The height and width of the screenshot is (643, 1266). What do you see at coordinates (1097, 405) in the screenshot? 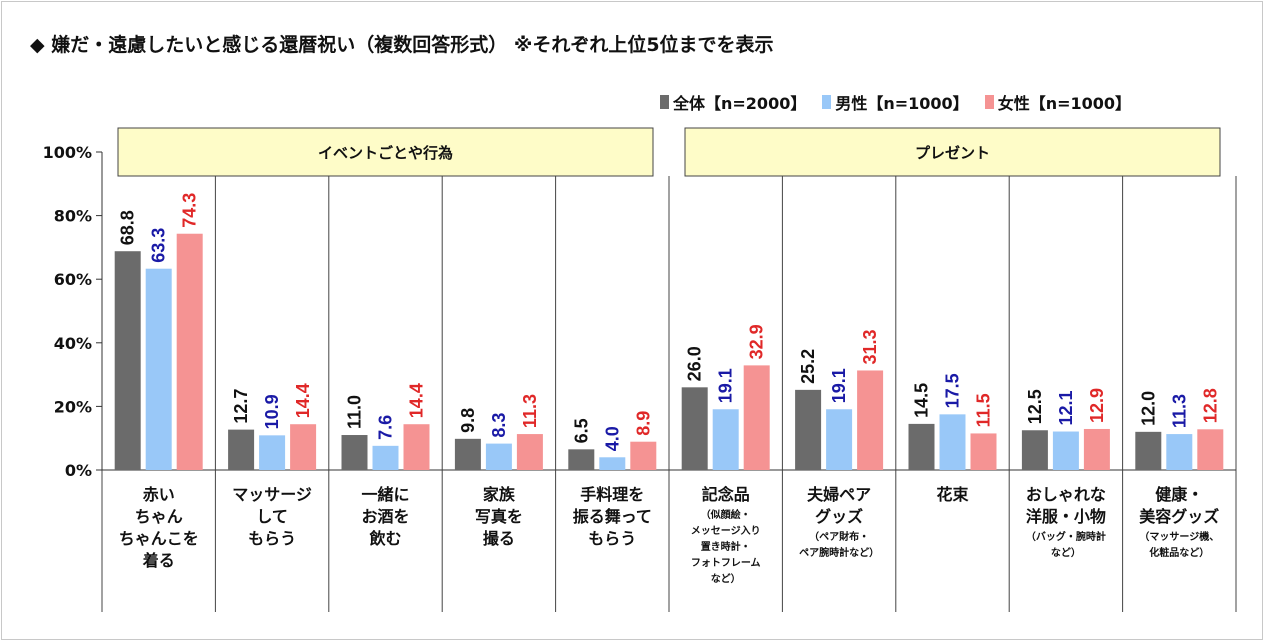
I see `data-label-series-2: 12.9` at bounding box center [1097, 405].